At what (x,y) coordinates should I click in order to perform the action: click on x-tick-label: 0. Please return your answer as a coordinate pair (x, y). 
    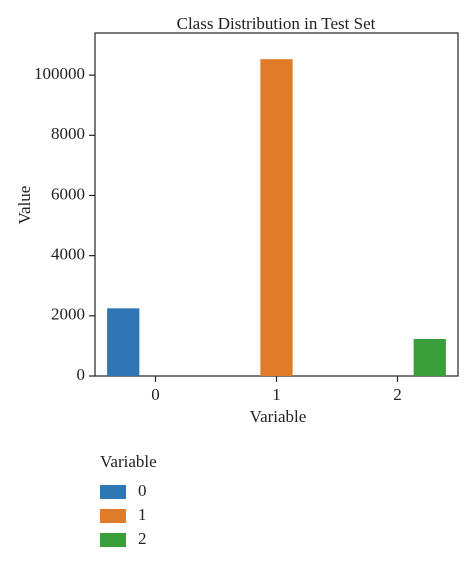
    Looking at the image, I should click on (155, 394).